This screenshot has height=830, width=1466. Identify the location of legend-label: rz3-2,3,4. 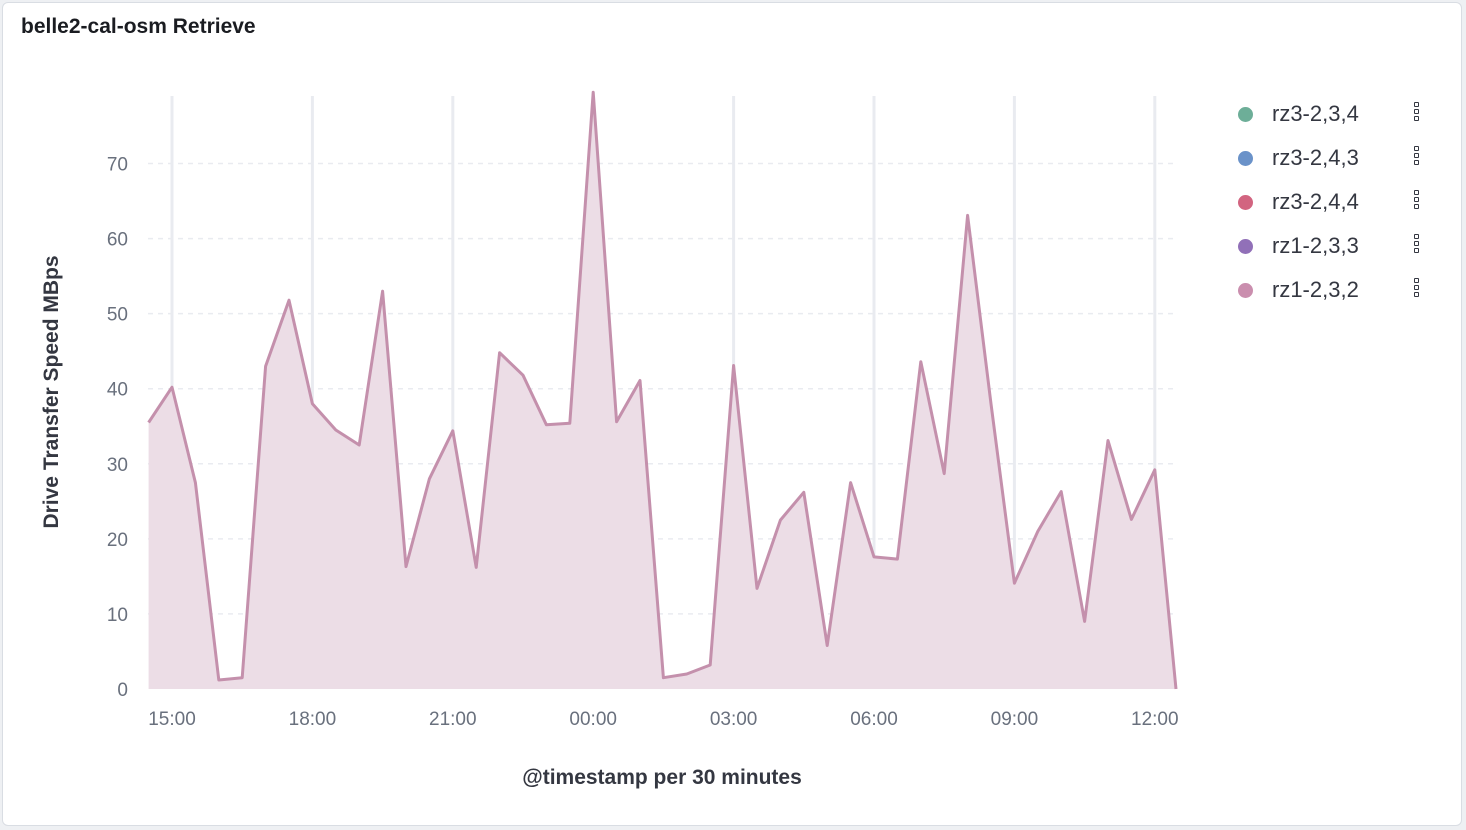
(1315, 113).